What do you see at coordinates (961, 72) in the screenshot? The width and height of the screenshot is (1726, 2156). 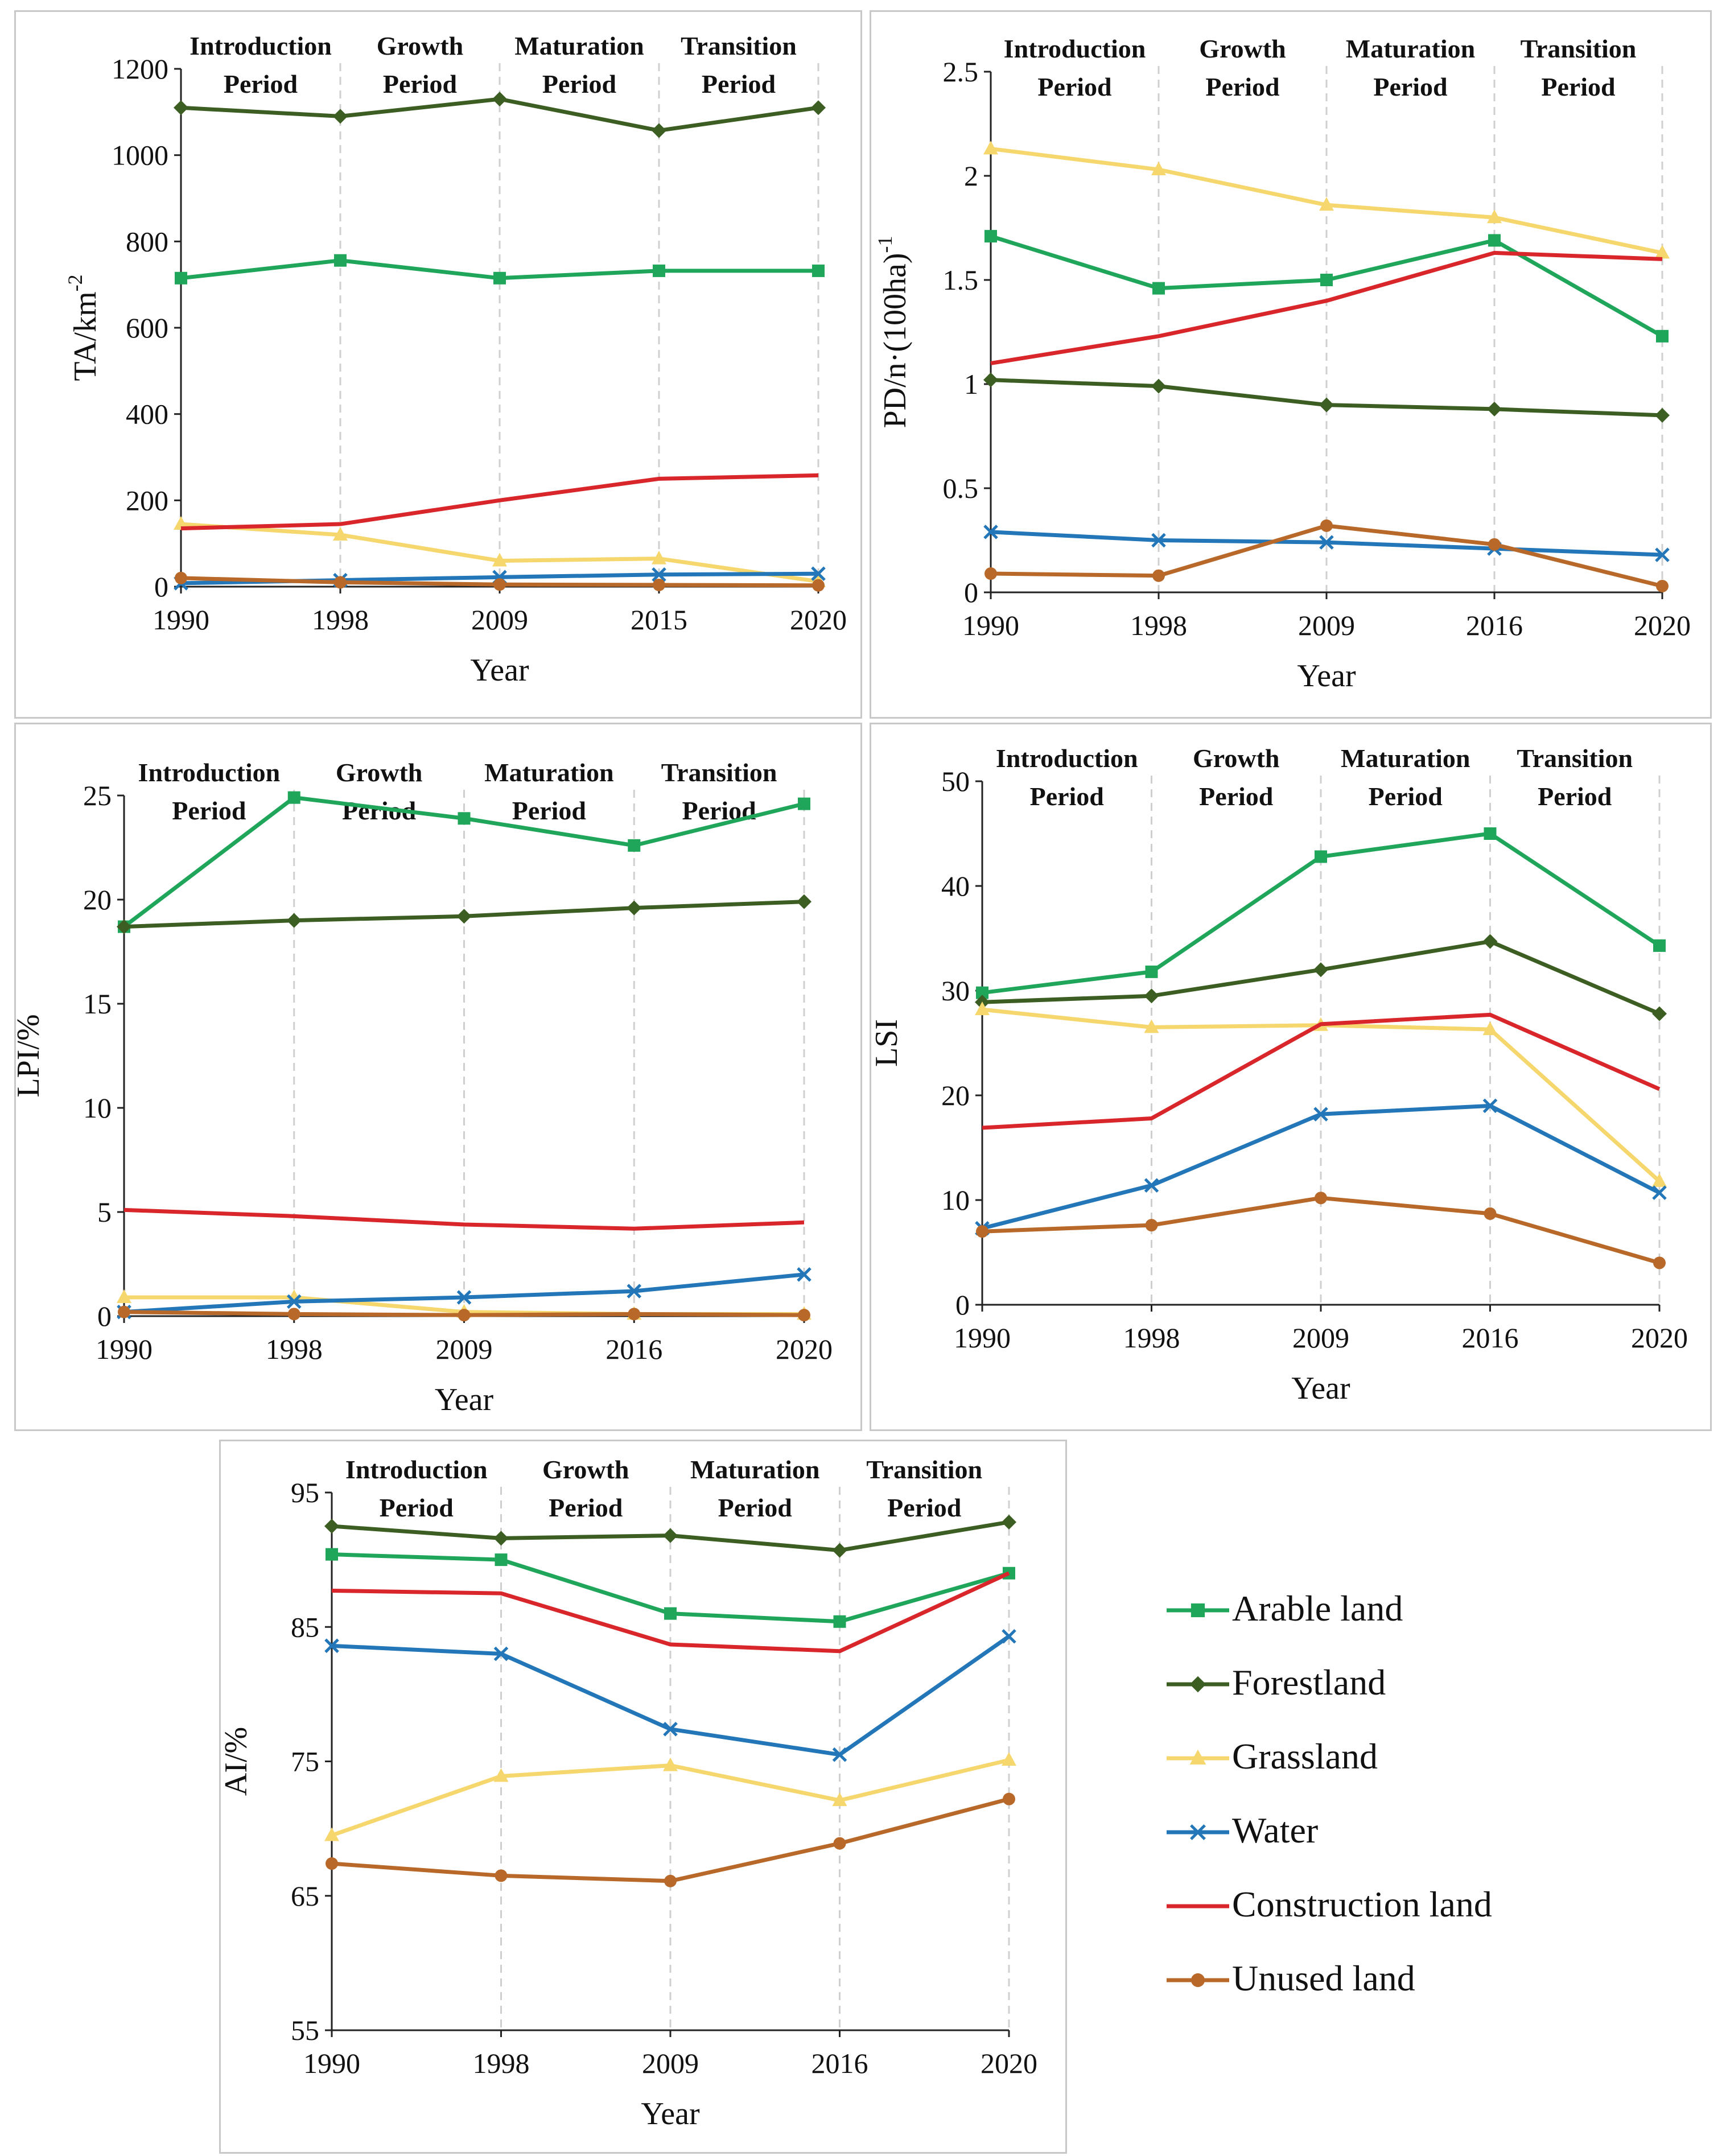 I see `y-tick-label: 2.5` at bounding box center [961, 72].